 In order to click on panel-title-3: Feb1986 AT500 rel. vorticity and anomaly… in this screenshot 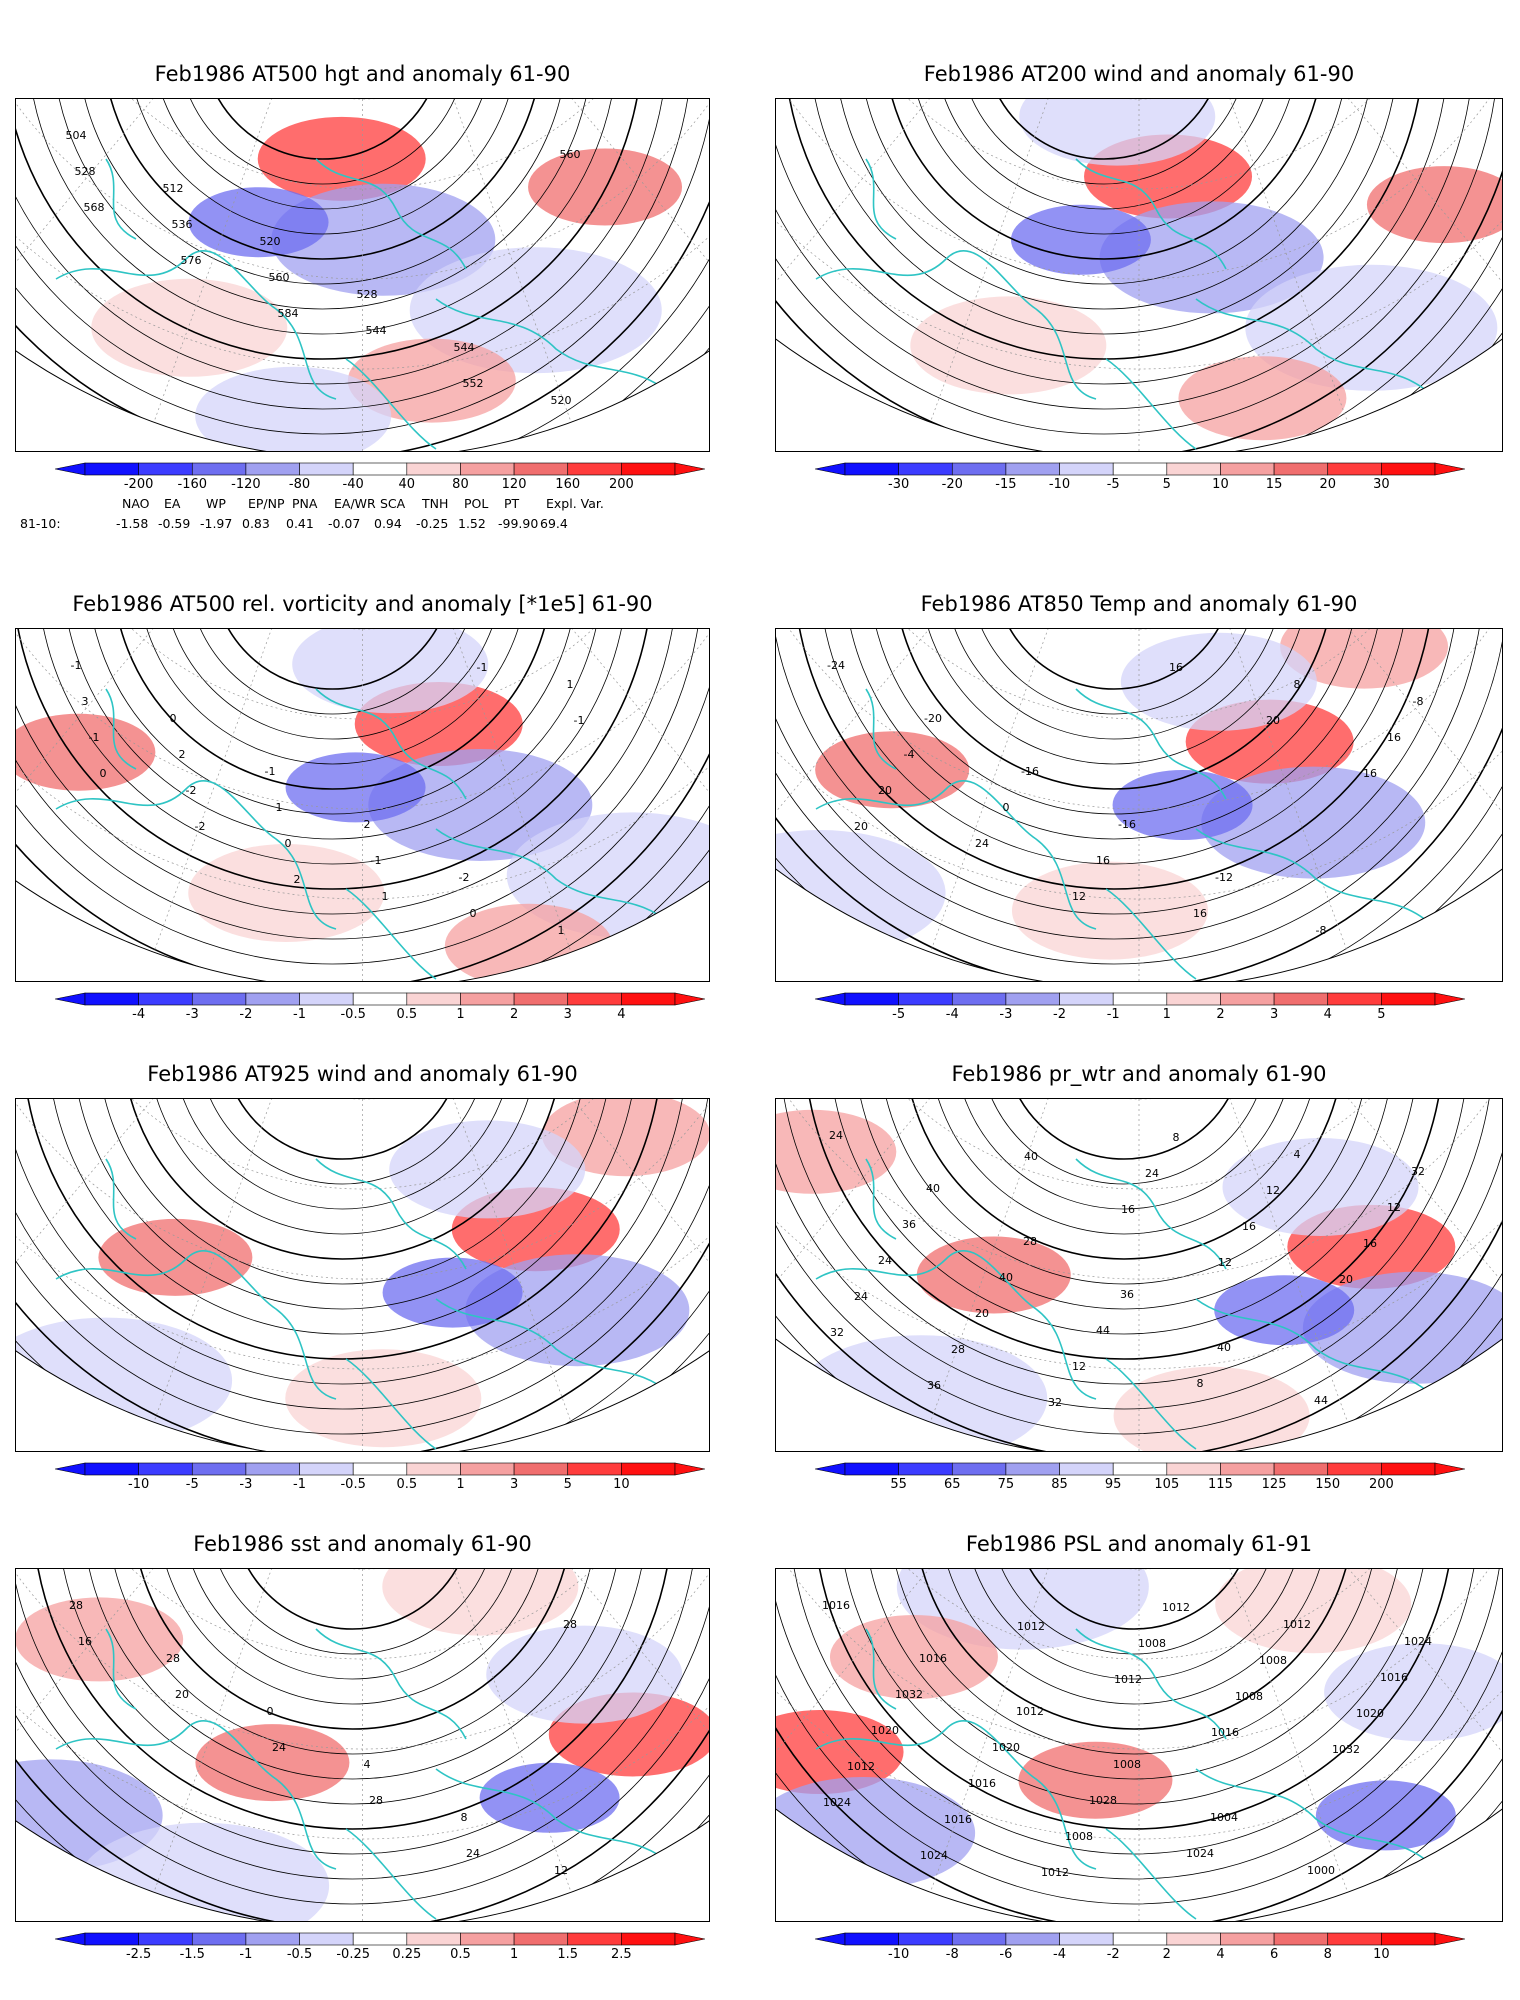, I will do `click(362, 604)`.